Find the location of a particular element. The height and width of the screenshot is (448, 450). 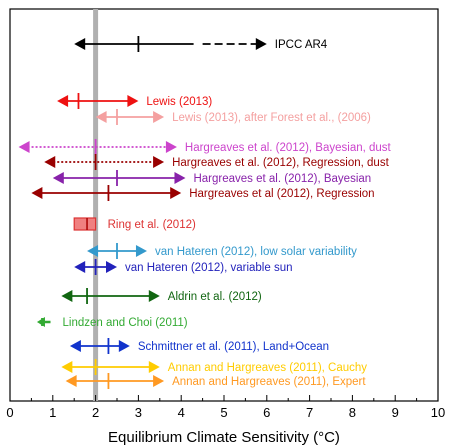

estimate-label: Aldrin et al. (2012) is located at coordinates (215, 297).